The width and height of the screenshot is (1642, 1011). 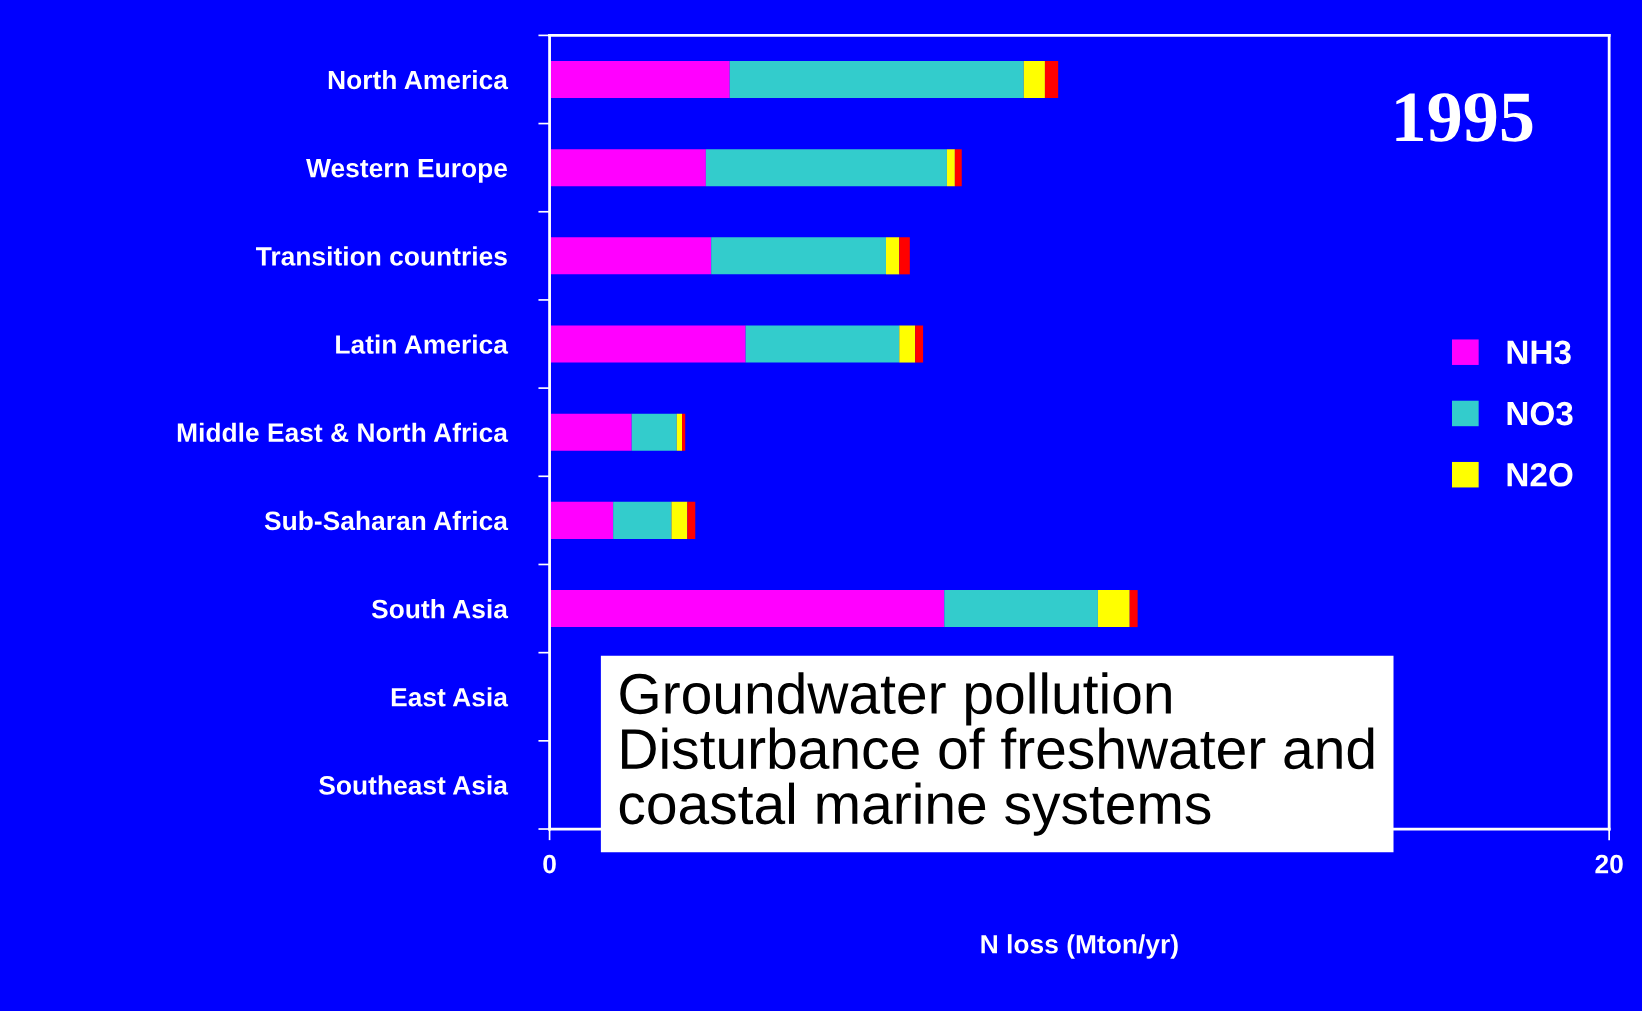 What do you see at coordinates (996, 754) in the screenshot?
I see `annotation: Groundwater pollution Disturbance of freshwater and coastal marine systems` at bounding box center [996, 754].